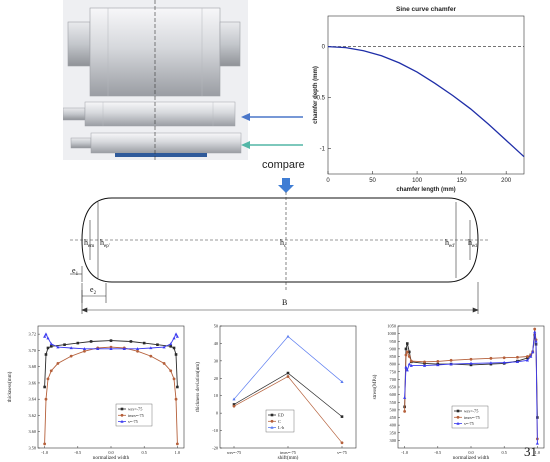 This screenshot has height=462, width=550. I want to click on label-hc: hc, so click(283, 243).